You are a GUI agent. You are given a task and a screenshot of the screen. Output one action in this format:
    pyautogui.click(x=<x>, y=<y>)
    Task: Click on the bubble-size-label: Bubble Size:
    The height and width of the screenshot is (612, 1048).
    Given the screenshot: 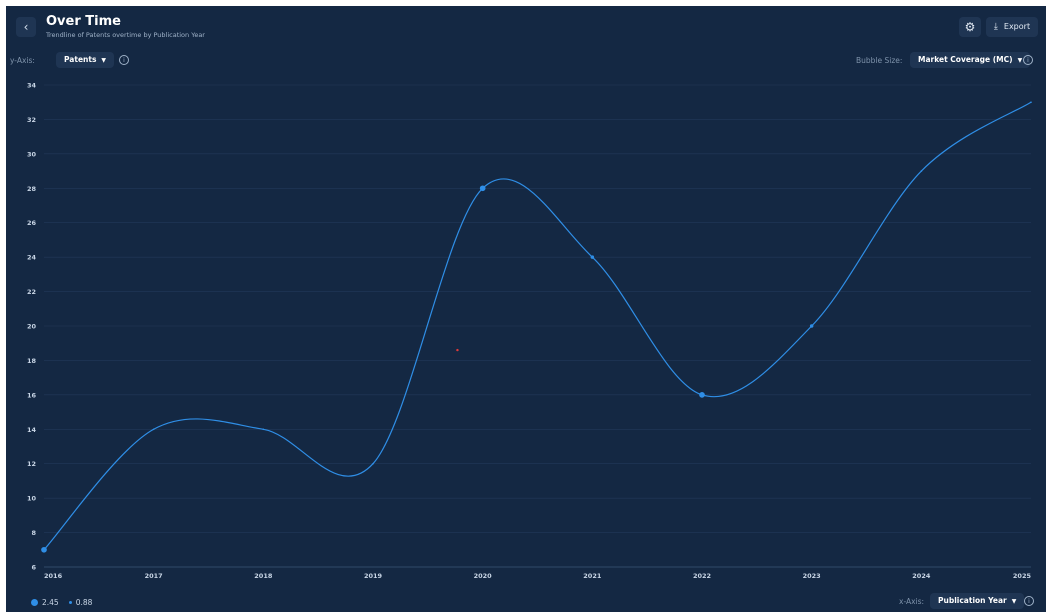 What is the action you would take?
    pyautogui.click(x=879, y=60)
    